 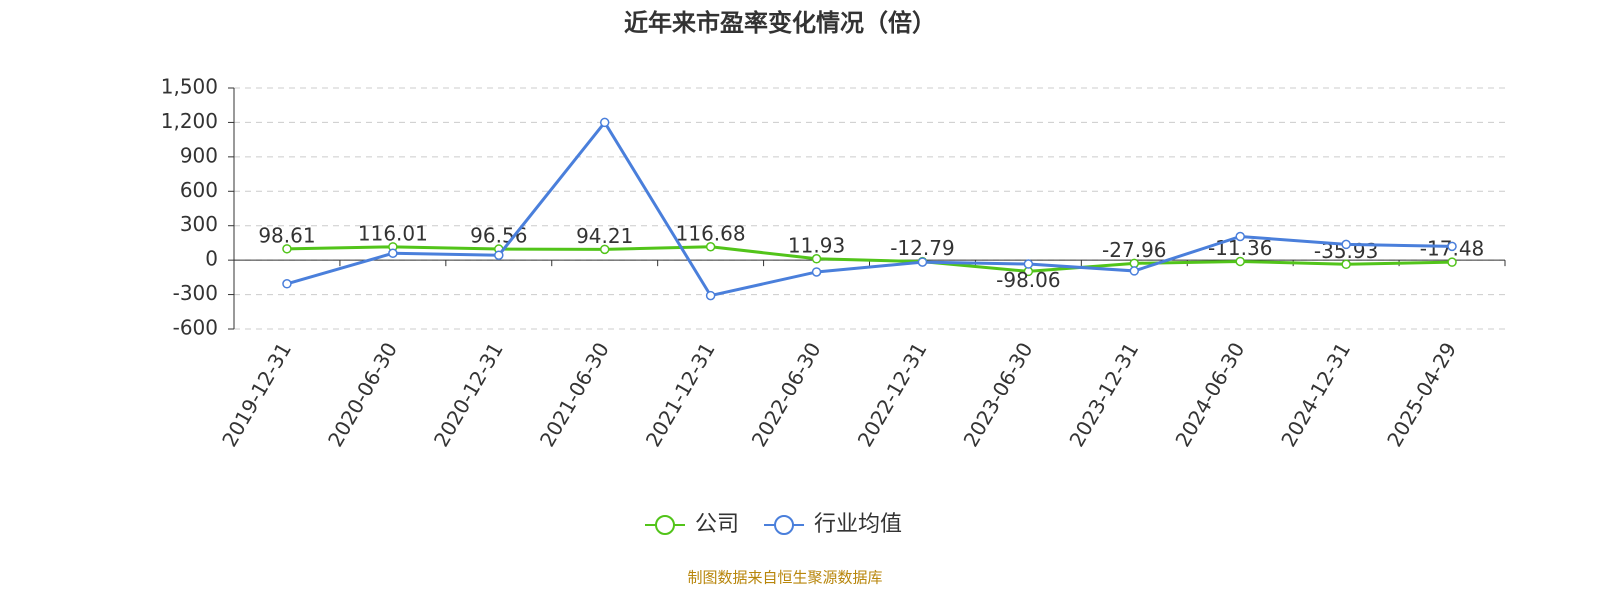 What do you see at coordinates (1028, 280) in the screenshot?
I see `data-label: -98.06` at bounding box center [1028, 280].